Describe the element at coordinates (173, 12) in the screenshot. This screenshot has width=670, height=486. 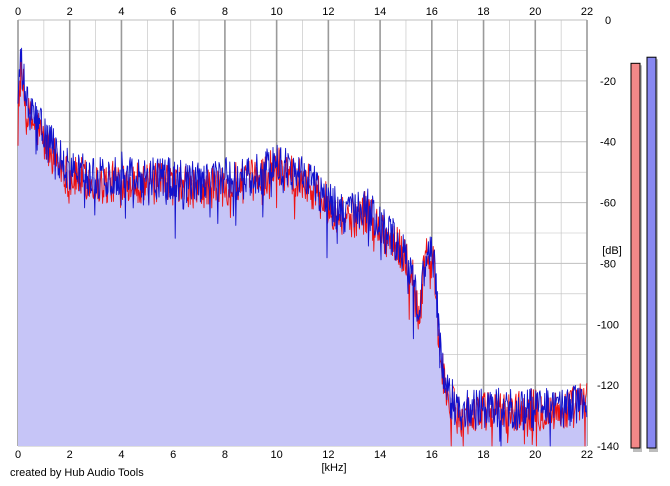
I see `x-tick-top-label: 6` at that location.